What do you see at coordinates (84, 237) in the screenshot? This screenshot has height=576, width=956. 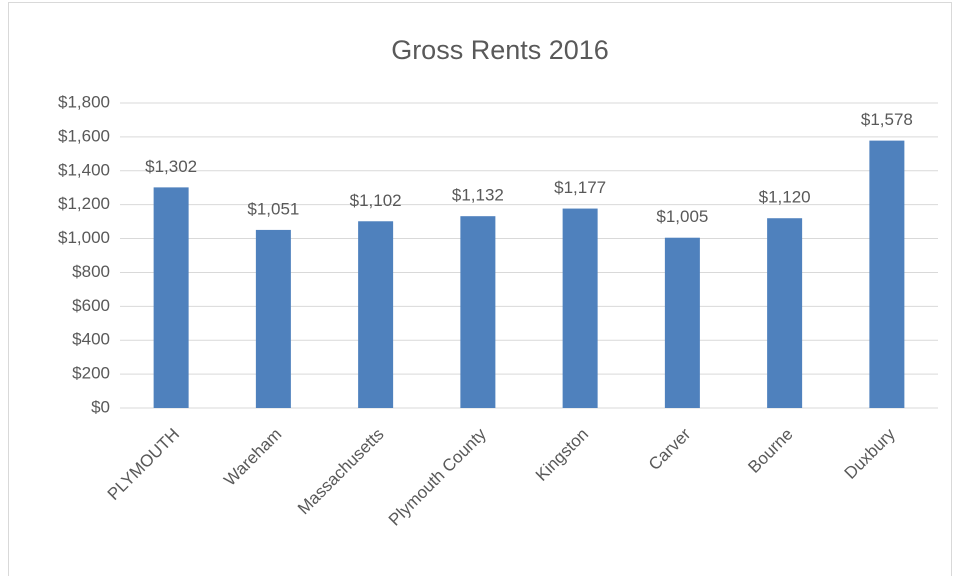 I see `y-tick-label: $1,000` at bounding box center [84, 237].